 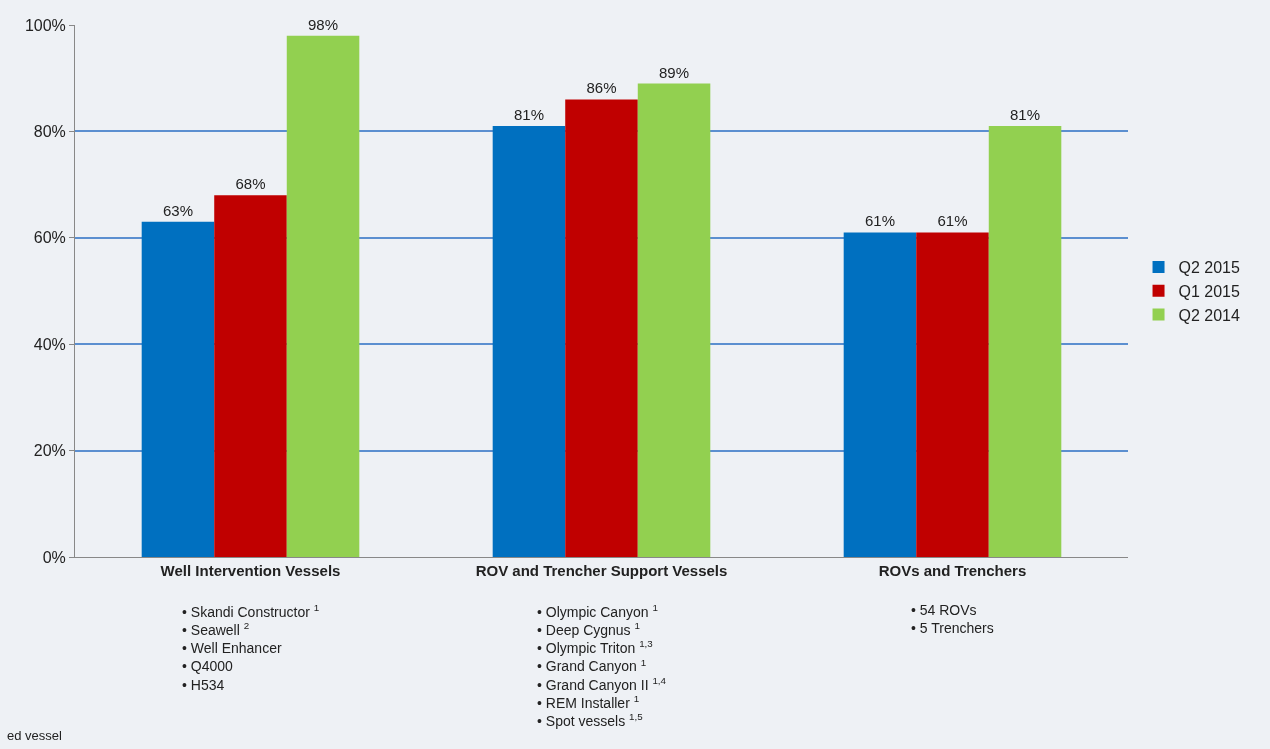 What do you see at coordinates (250, 184) in the screenshot?
I see `data-label: 68%` at bounding box center [250, 184].